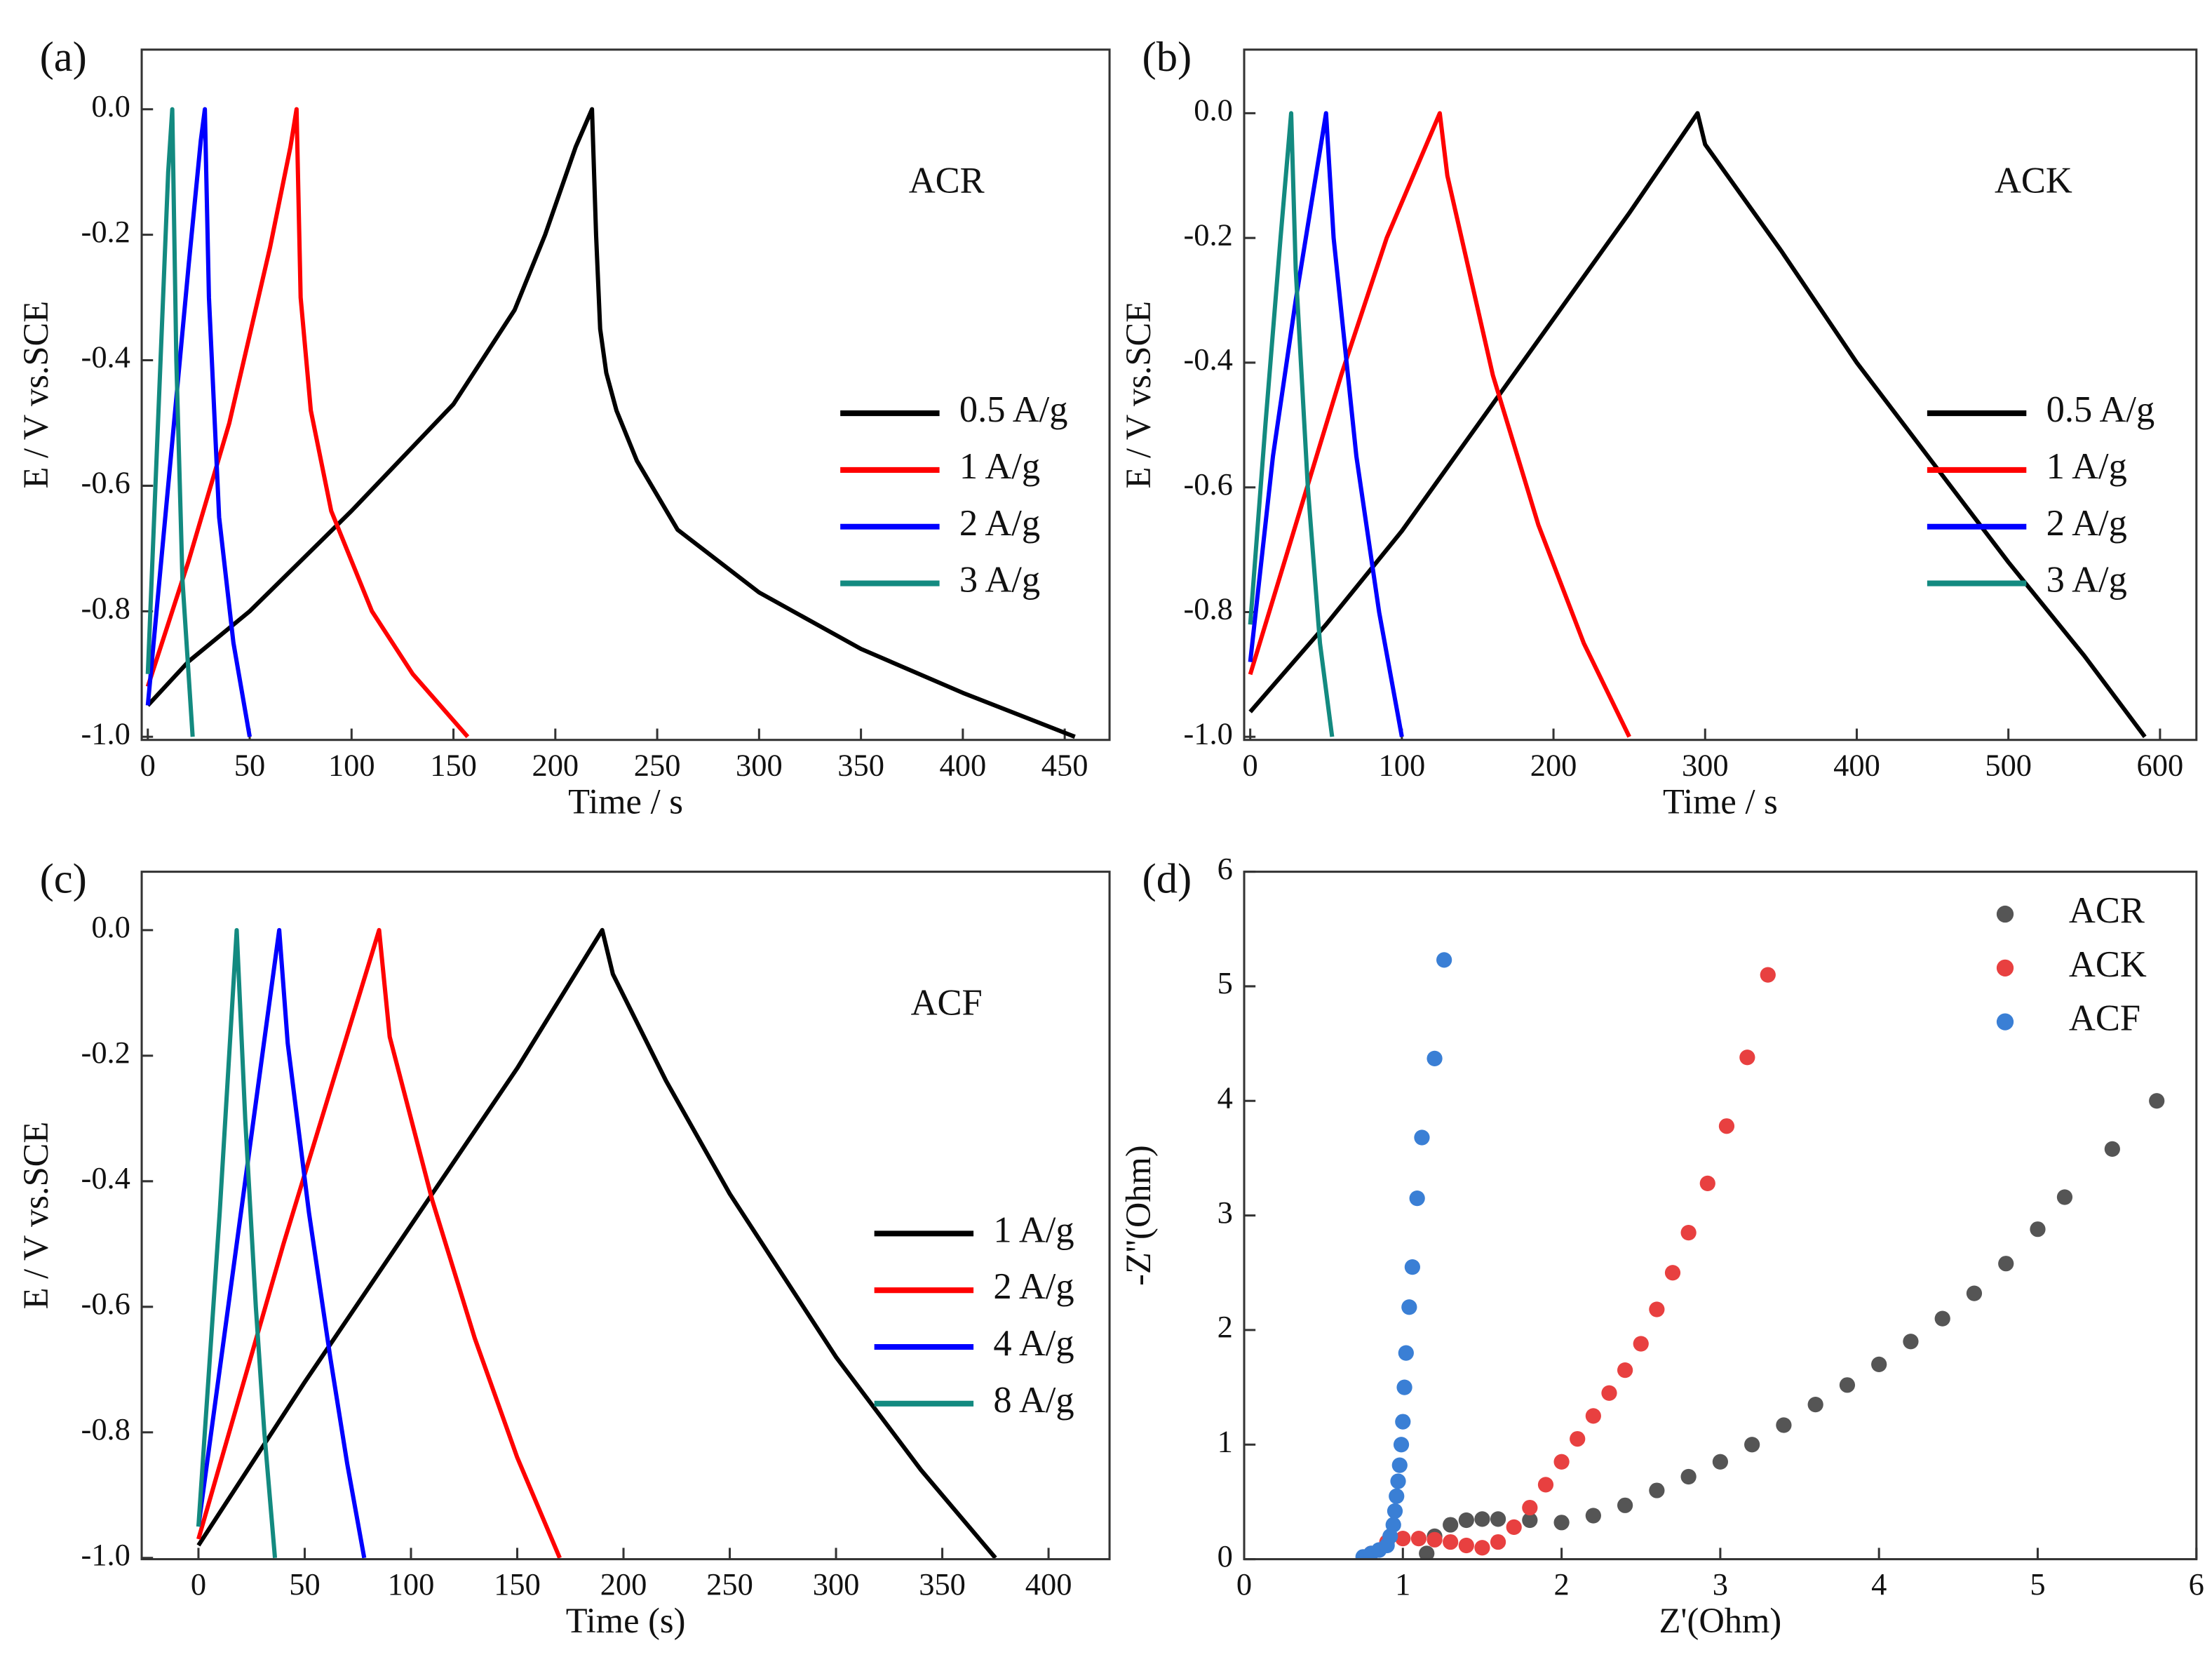 The height and width of the screenshot is (1657, 2212). Describe the element at coordinates (1720, 1585) in the screenshot. I see `x-tick-label: 3` at that location.